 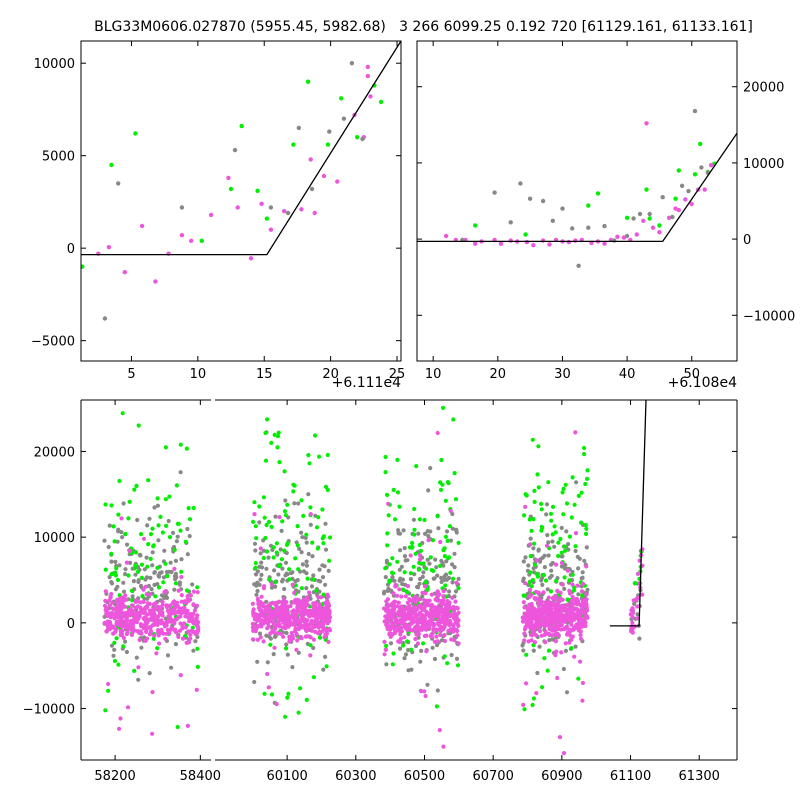 I want to click on x-tick-label: 60900, so click(x=561, y=776).